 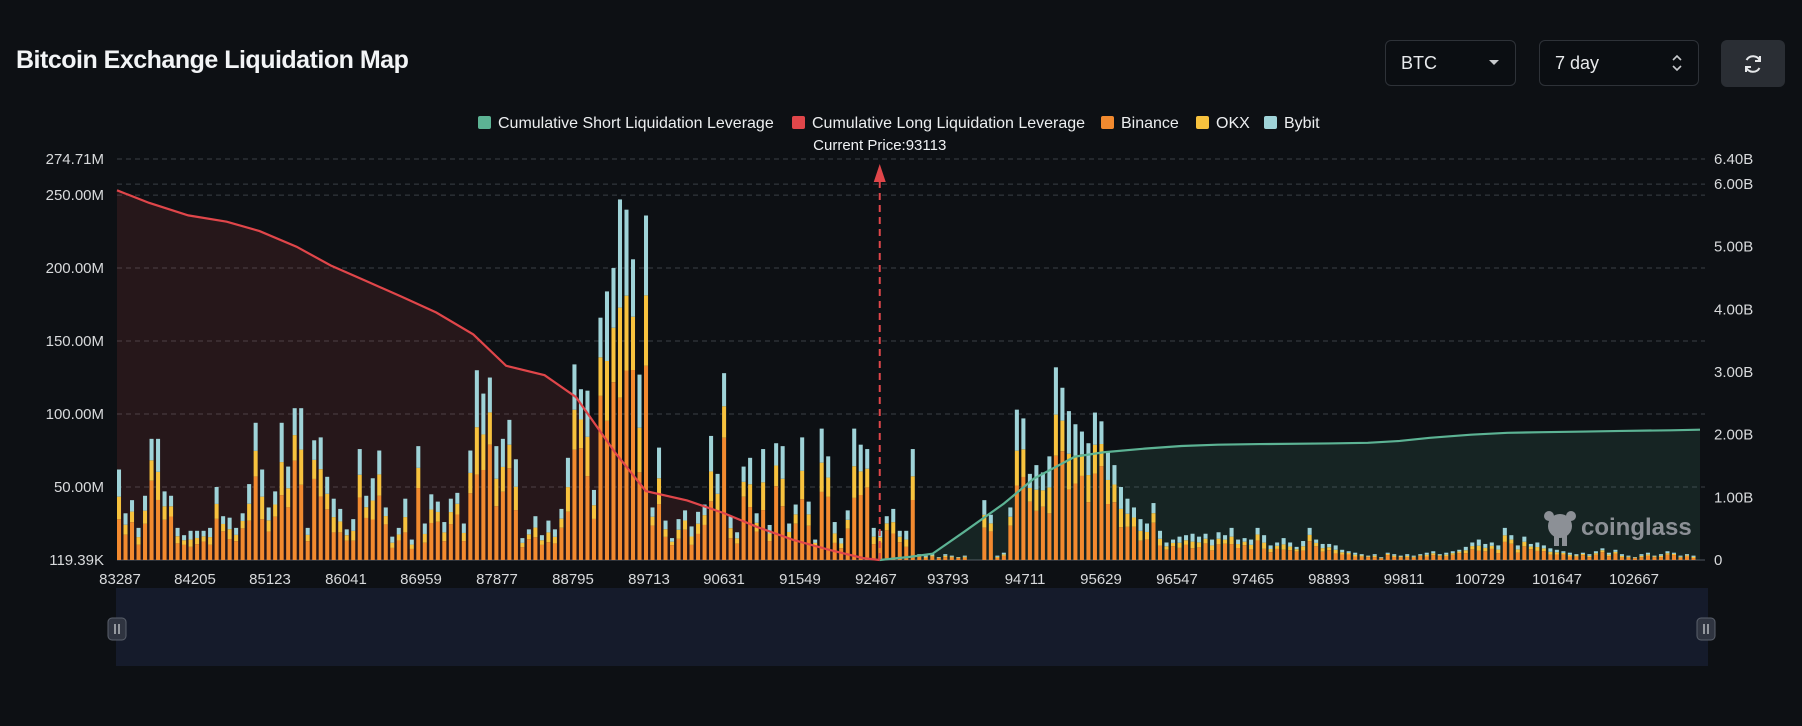 What do you see at coordinates (800, 579) in the screenshot?
I see `x-tick-label: 91549` at bounding box center [800, 579].